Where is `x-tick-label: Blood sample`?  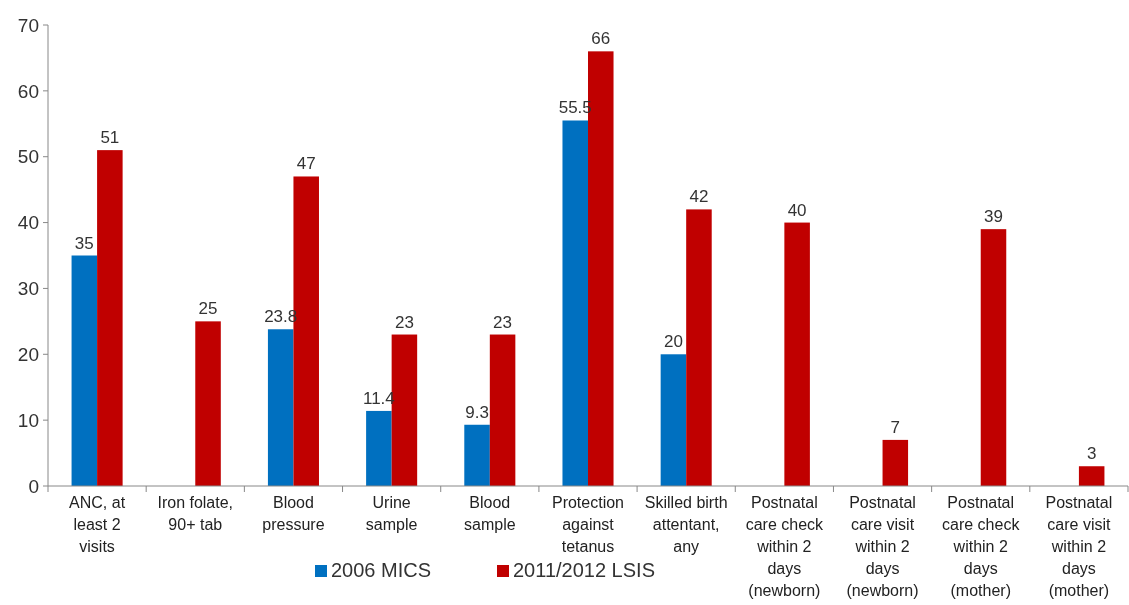
x-tick-label: Blood sample is located at coordinates (490, 513).